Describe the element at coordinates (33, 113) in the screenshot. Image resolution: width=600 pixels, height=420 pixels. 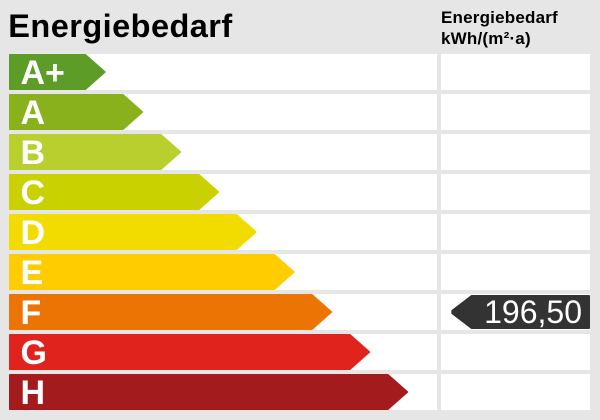
I see `svg-text: A` at that location.